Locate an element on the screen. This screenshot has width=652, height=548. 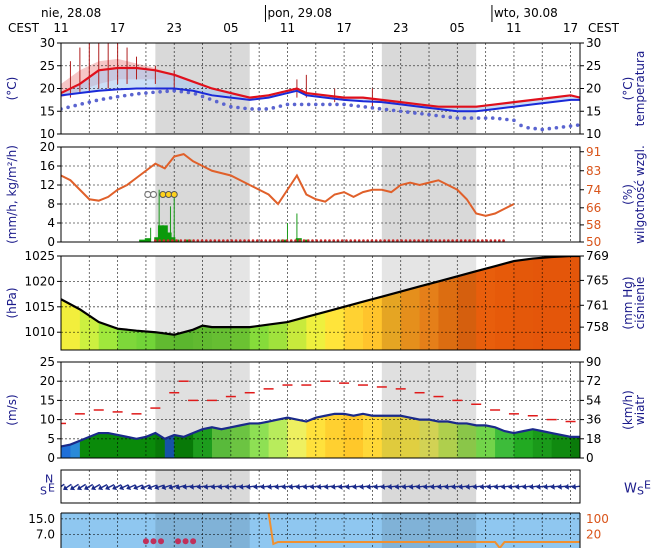
y-tick-label: 15 is located at coordinates (47, 400).